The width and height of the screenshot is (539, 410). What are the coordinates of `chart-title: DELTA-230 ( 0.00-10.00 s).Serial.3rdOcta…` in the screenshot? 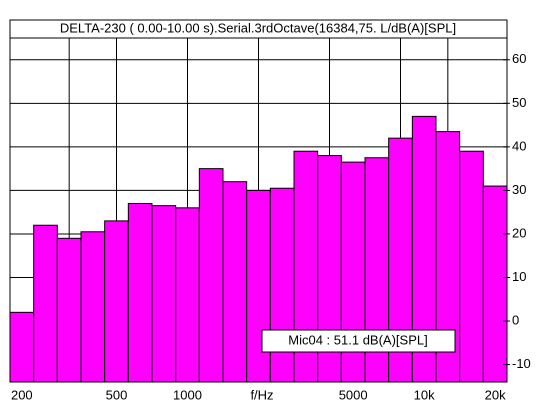 It's located at (258, 27).